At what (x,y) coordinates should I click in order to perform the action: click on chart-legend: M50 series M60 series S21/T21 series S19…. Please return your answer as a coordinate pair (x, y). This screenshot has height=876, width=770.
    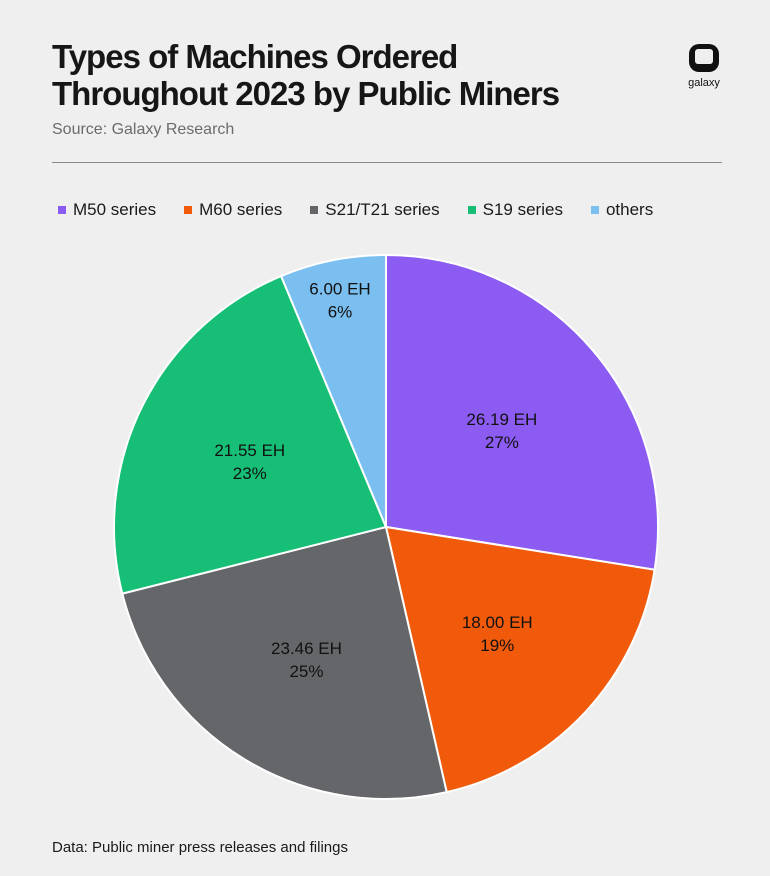
    Looking at the image, I should click on (355, 210).